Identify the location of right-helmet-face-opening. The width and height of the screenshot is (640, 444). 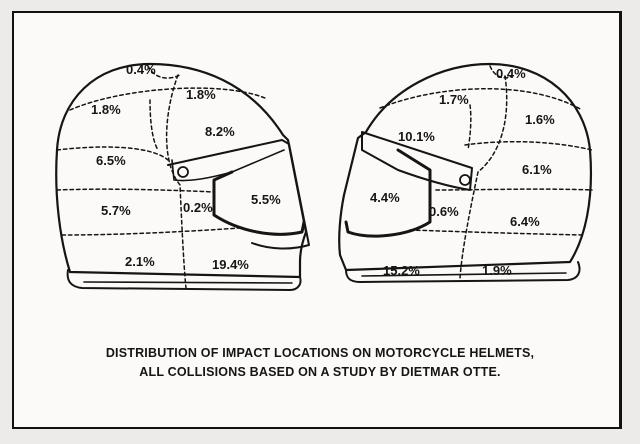
(388, 193).